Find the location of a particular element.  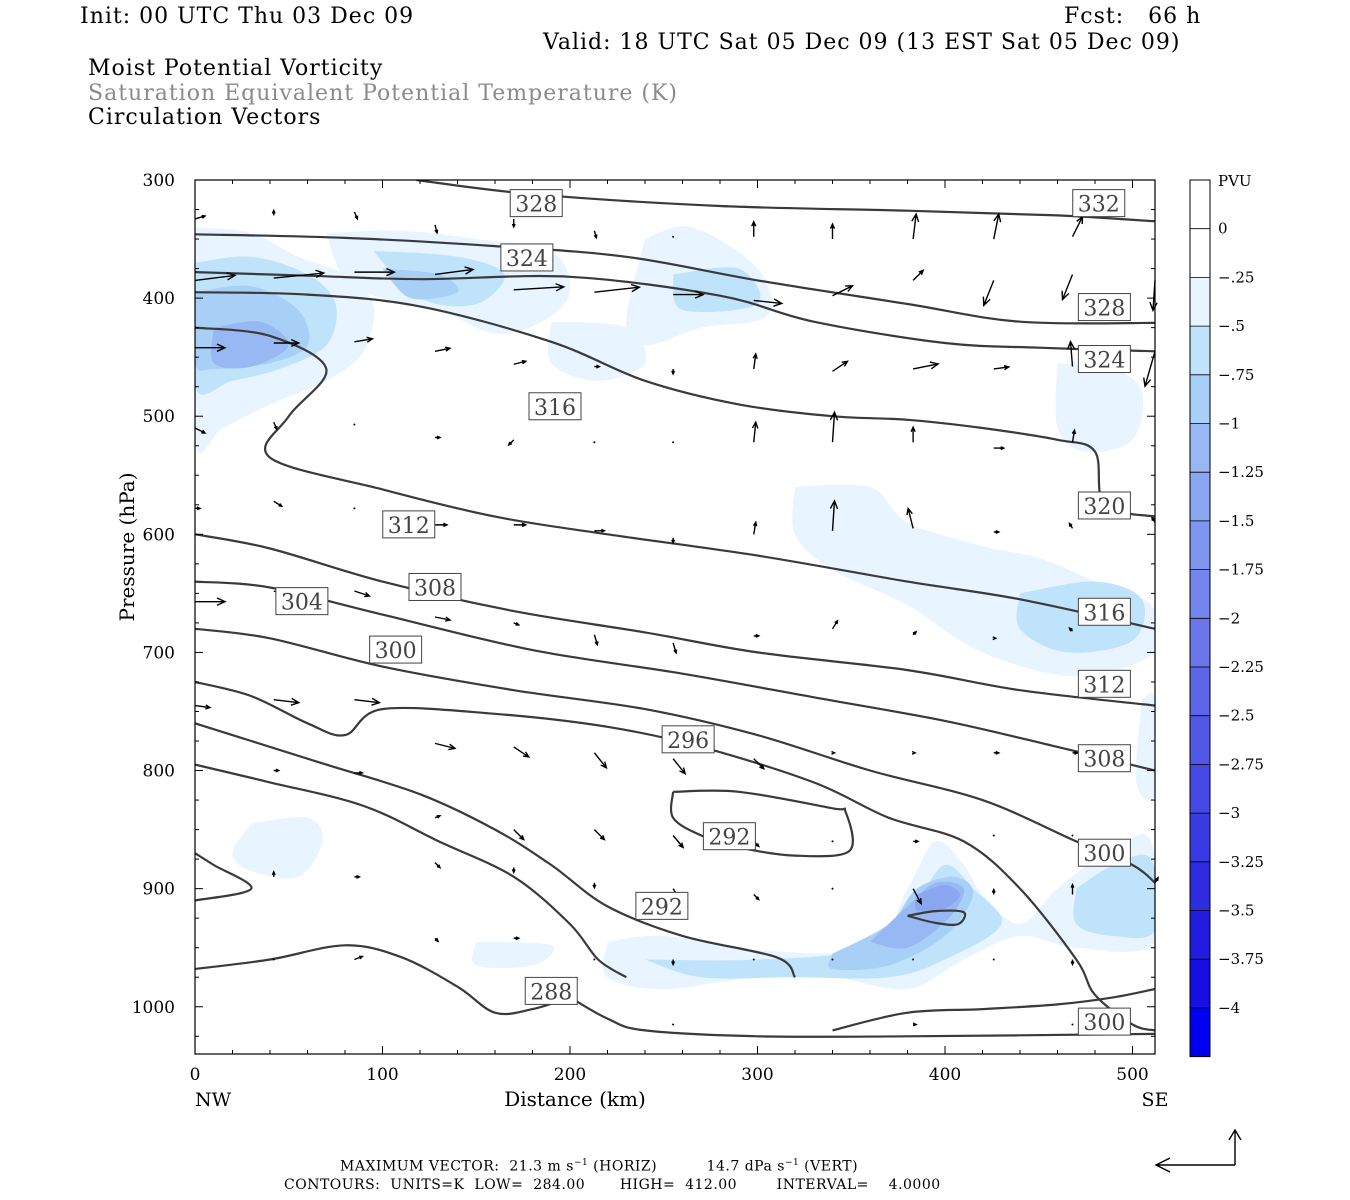

y-tick-label: 600 is located at coordinates (159, 535).